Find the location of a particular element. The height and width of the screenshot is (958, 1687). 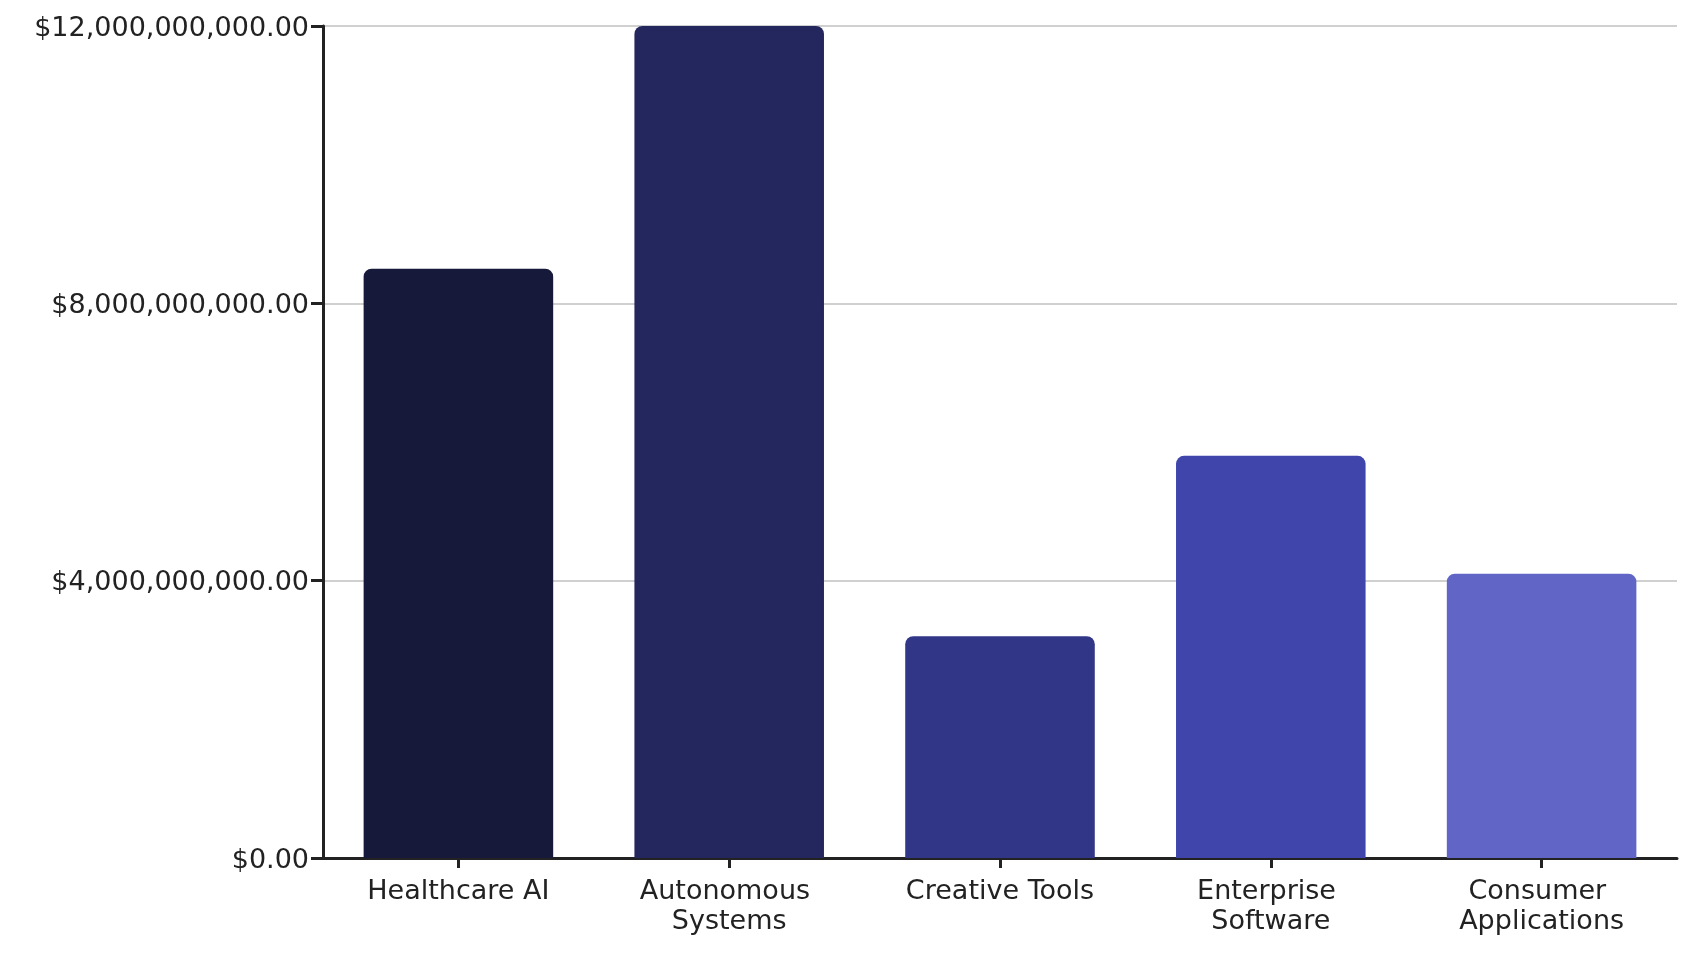

y-tick-label: $8,000,000,000.00 is located at coordinates (180, 303).